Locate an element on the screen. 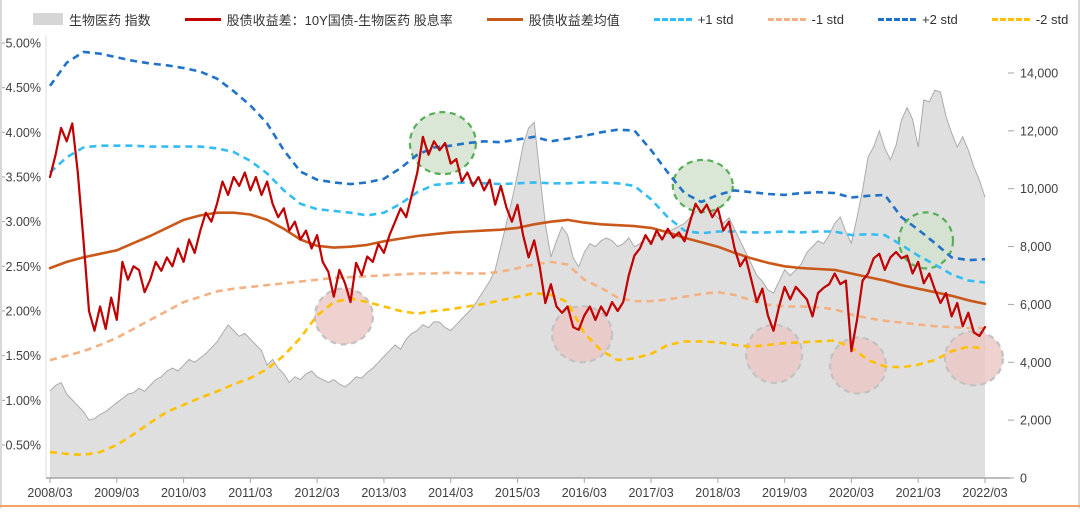 Image resolution: width=1080 pixels, height=516 pixels. y-right-tick-label: 0 is located at coordinates (1023, 479).